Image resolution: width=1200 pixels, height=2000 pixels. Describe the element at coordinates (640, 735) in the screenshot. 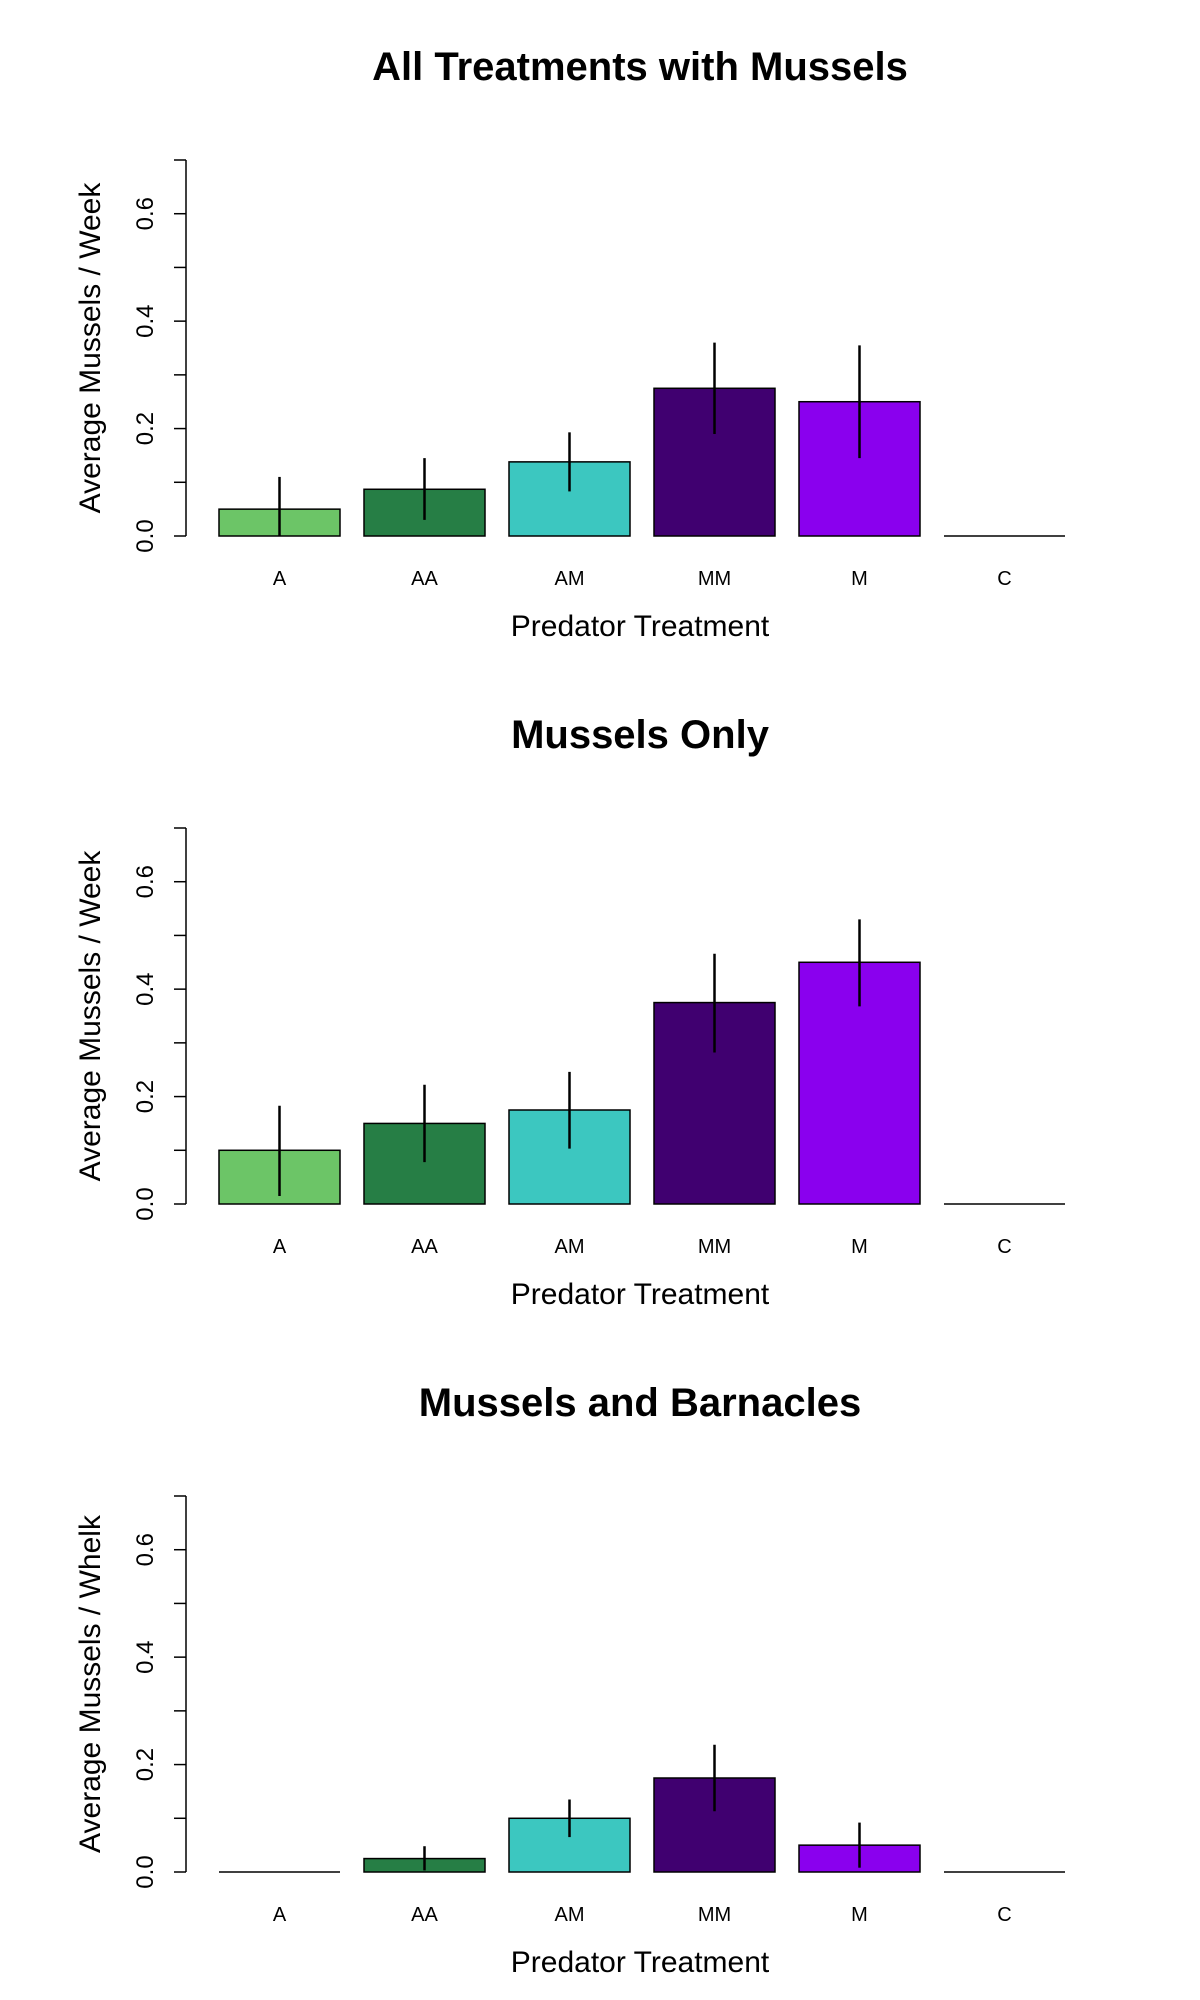

I see `chart-title: Mussels Only` at that location.